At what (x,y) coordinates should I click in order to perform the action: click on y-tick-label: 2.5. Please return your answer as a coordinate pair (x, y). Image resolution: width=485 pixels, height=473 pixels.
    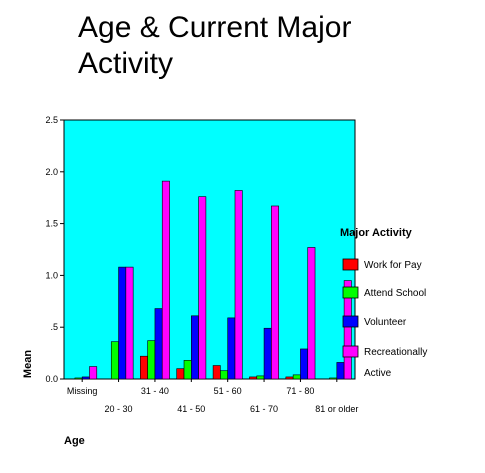
    Looking at the image, I should click on (51, 120).